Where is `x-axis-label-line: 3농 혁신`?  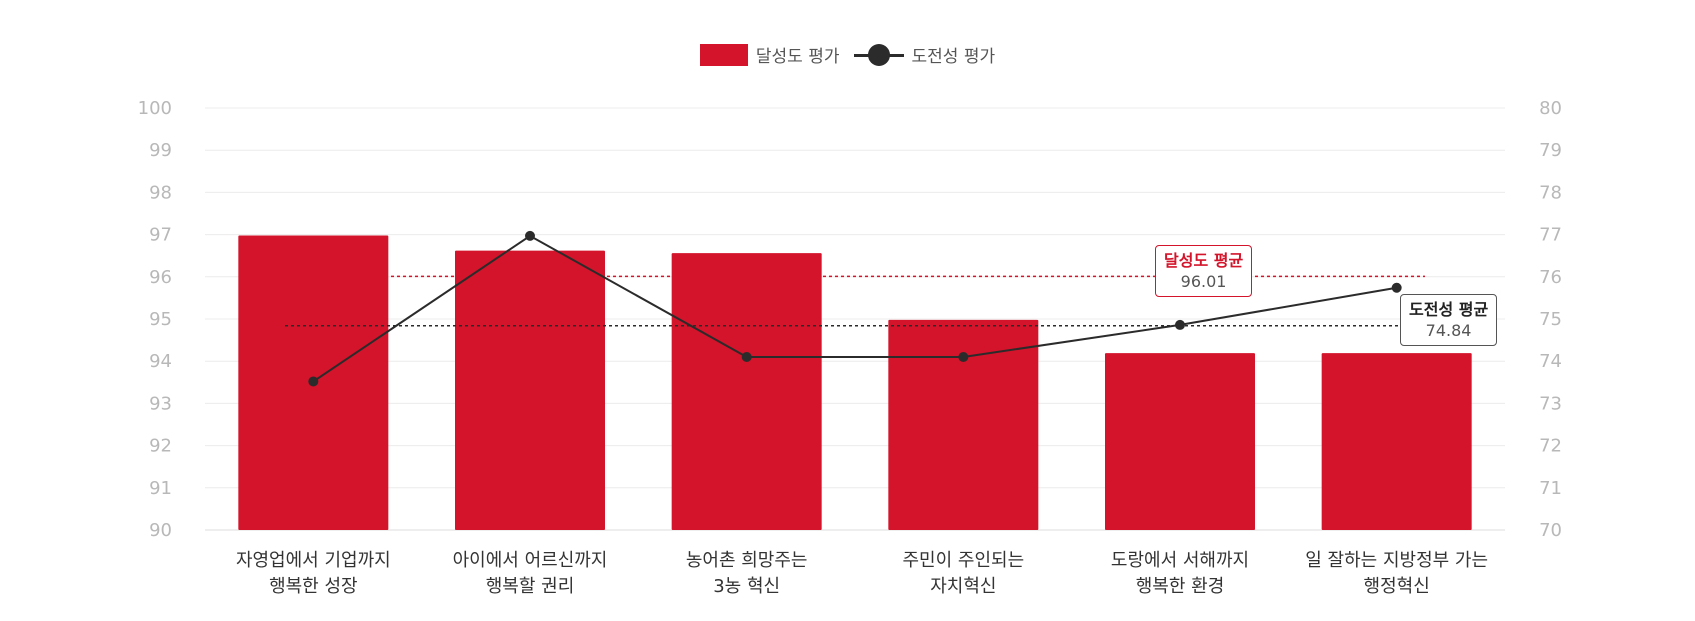 x-axis-label-line: 3농 혁신 is located at coordinates (747, 586).